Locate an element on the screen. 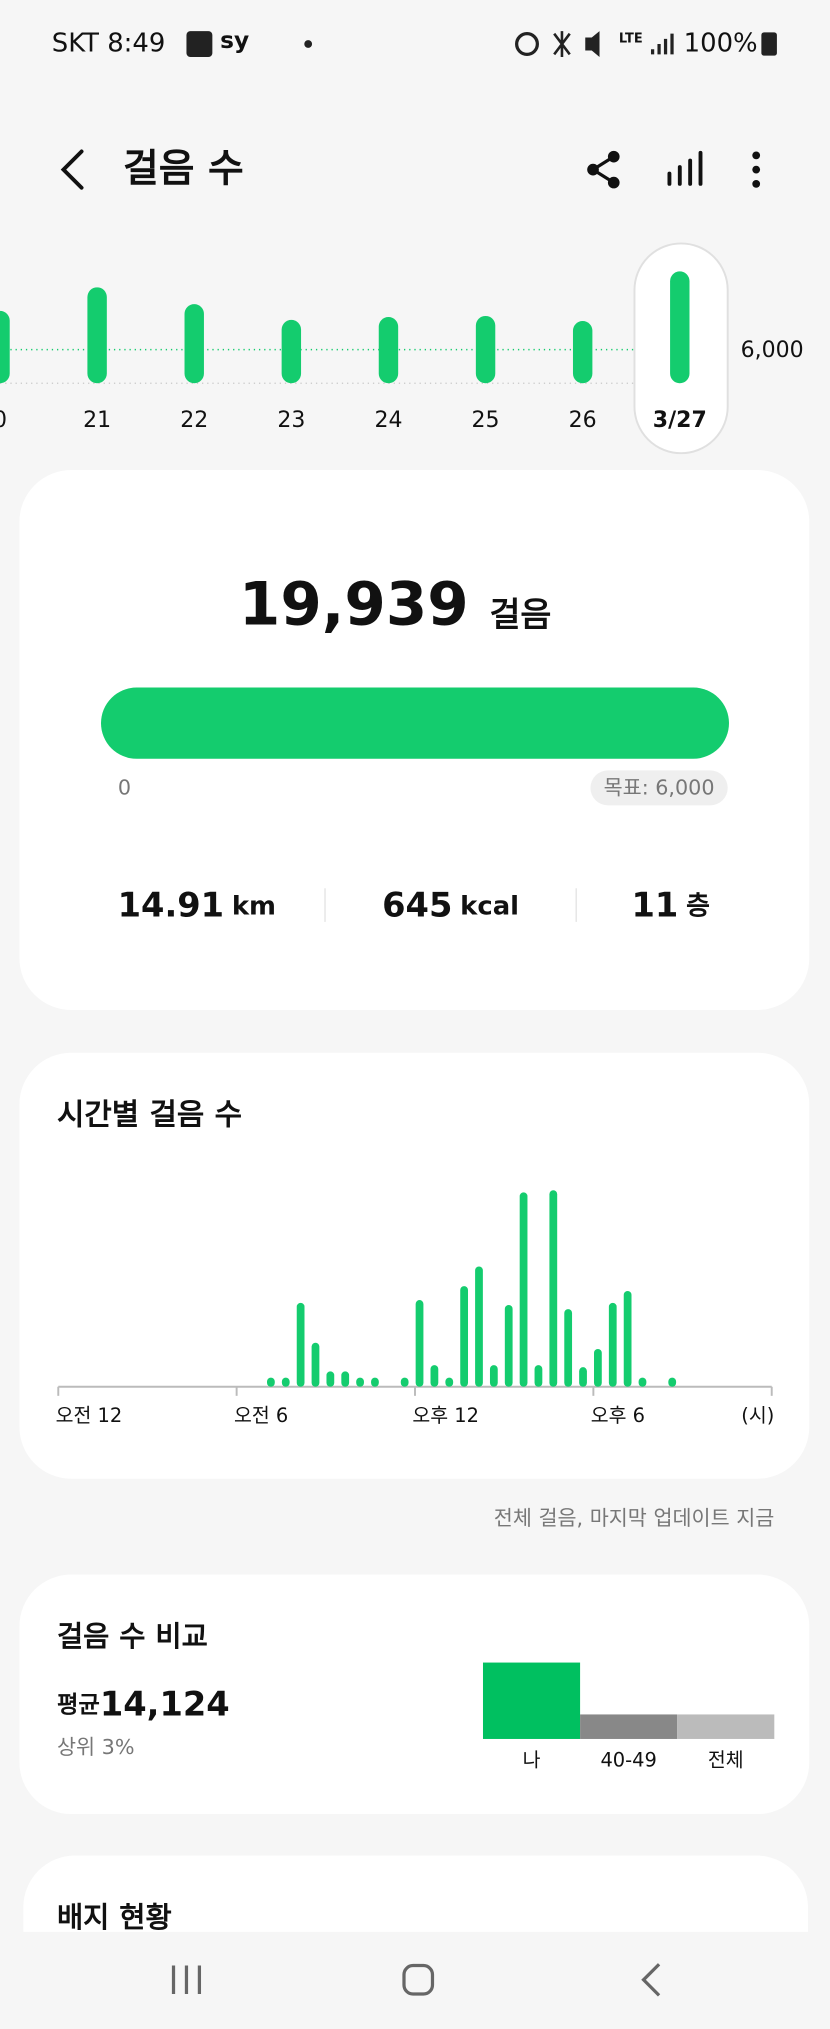 The height and width of the screenshot is (2029, 830). nav-bar is located at coordinates (415, 1980).